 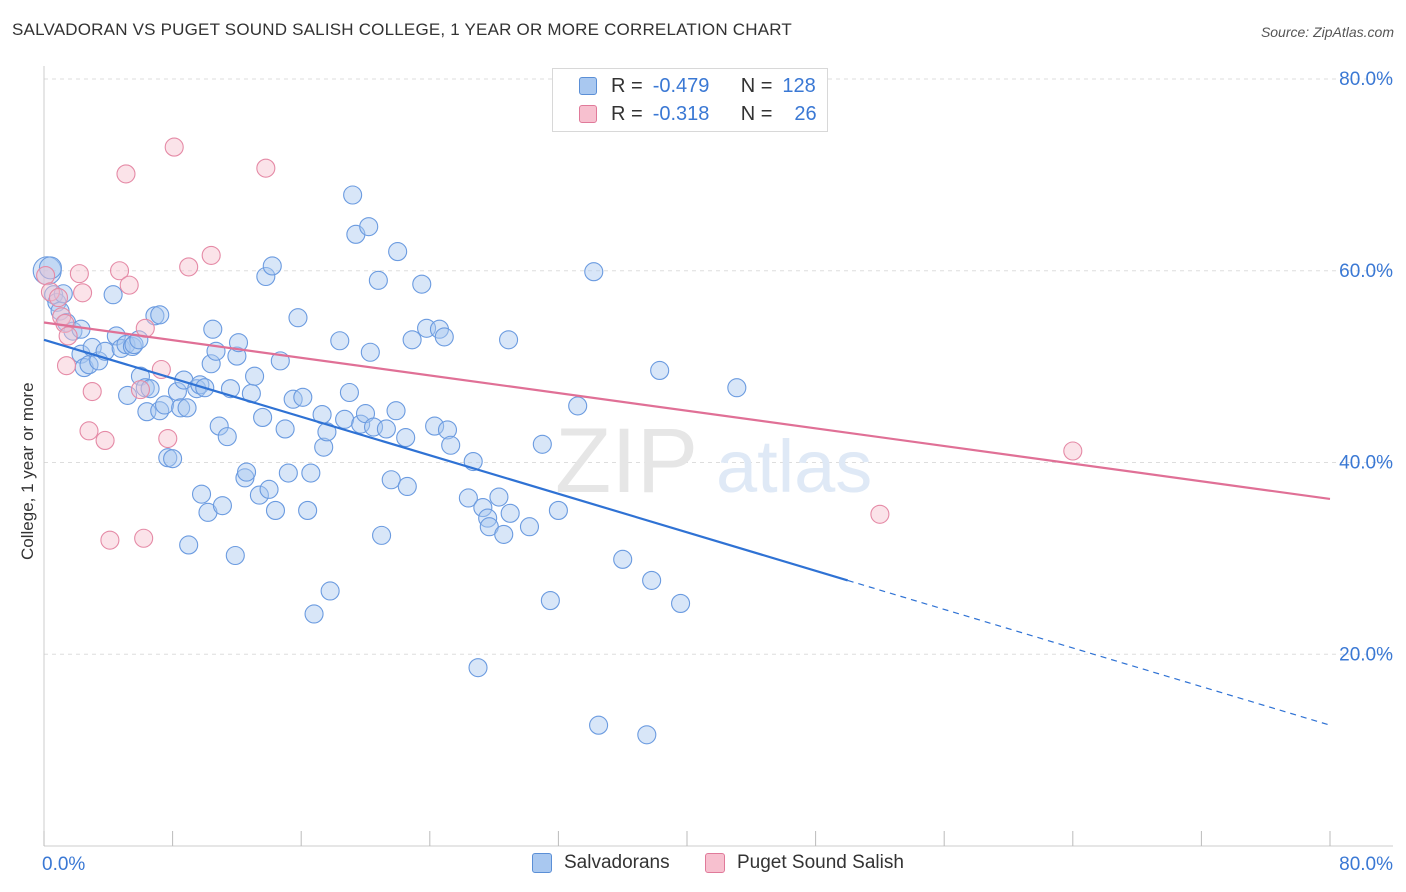 I want to click on legend-n-value: 26, so click(x=805, y=113).